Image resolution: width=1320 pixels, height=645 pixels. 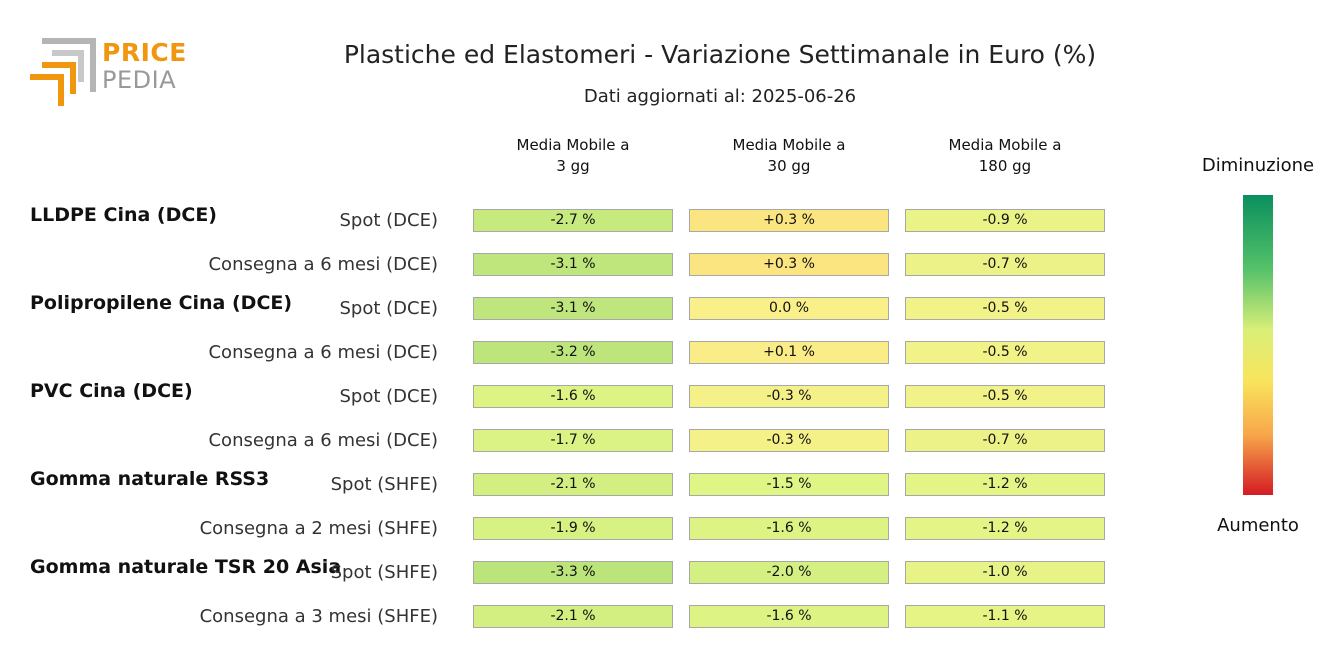 I want to click on group-label: Polipropilene Cina (DCE), so click(x=161, y=303).